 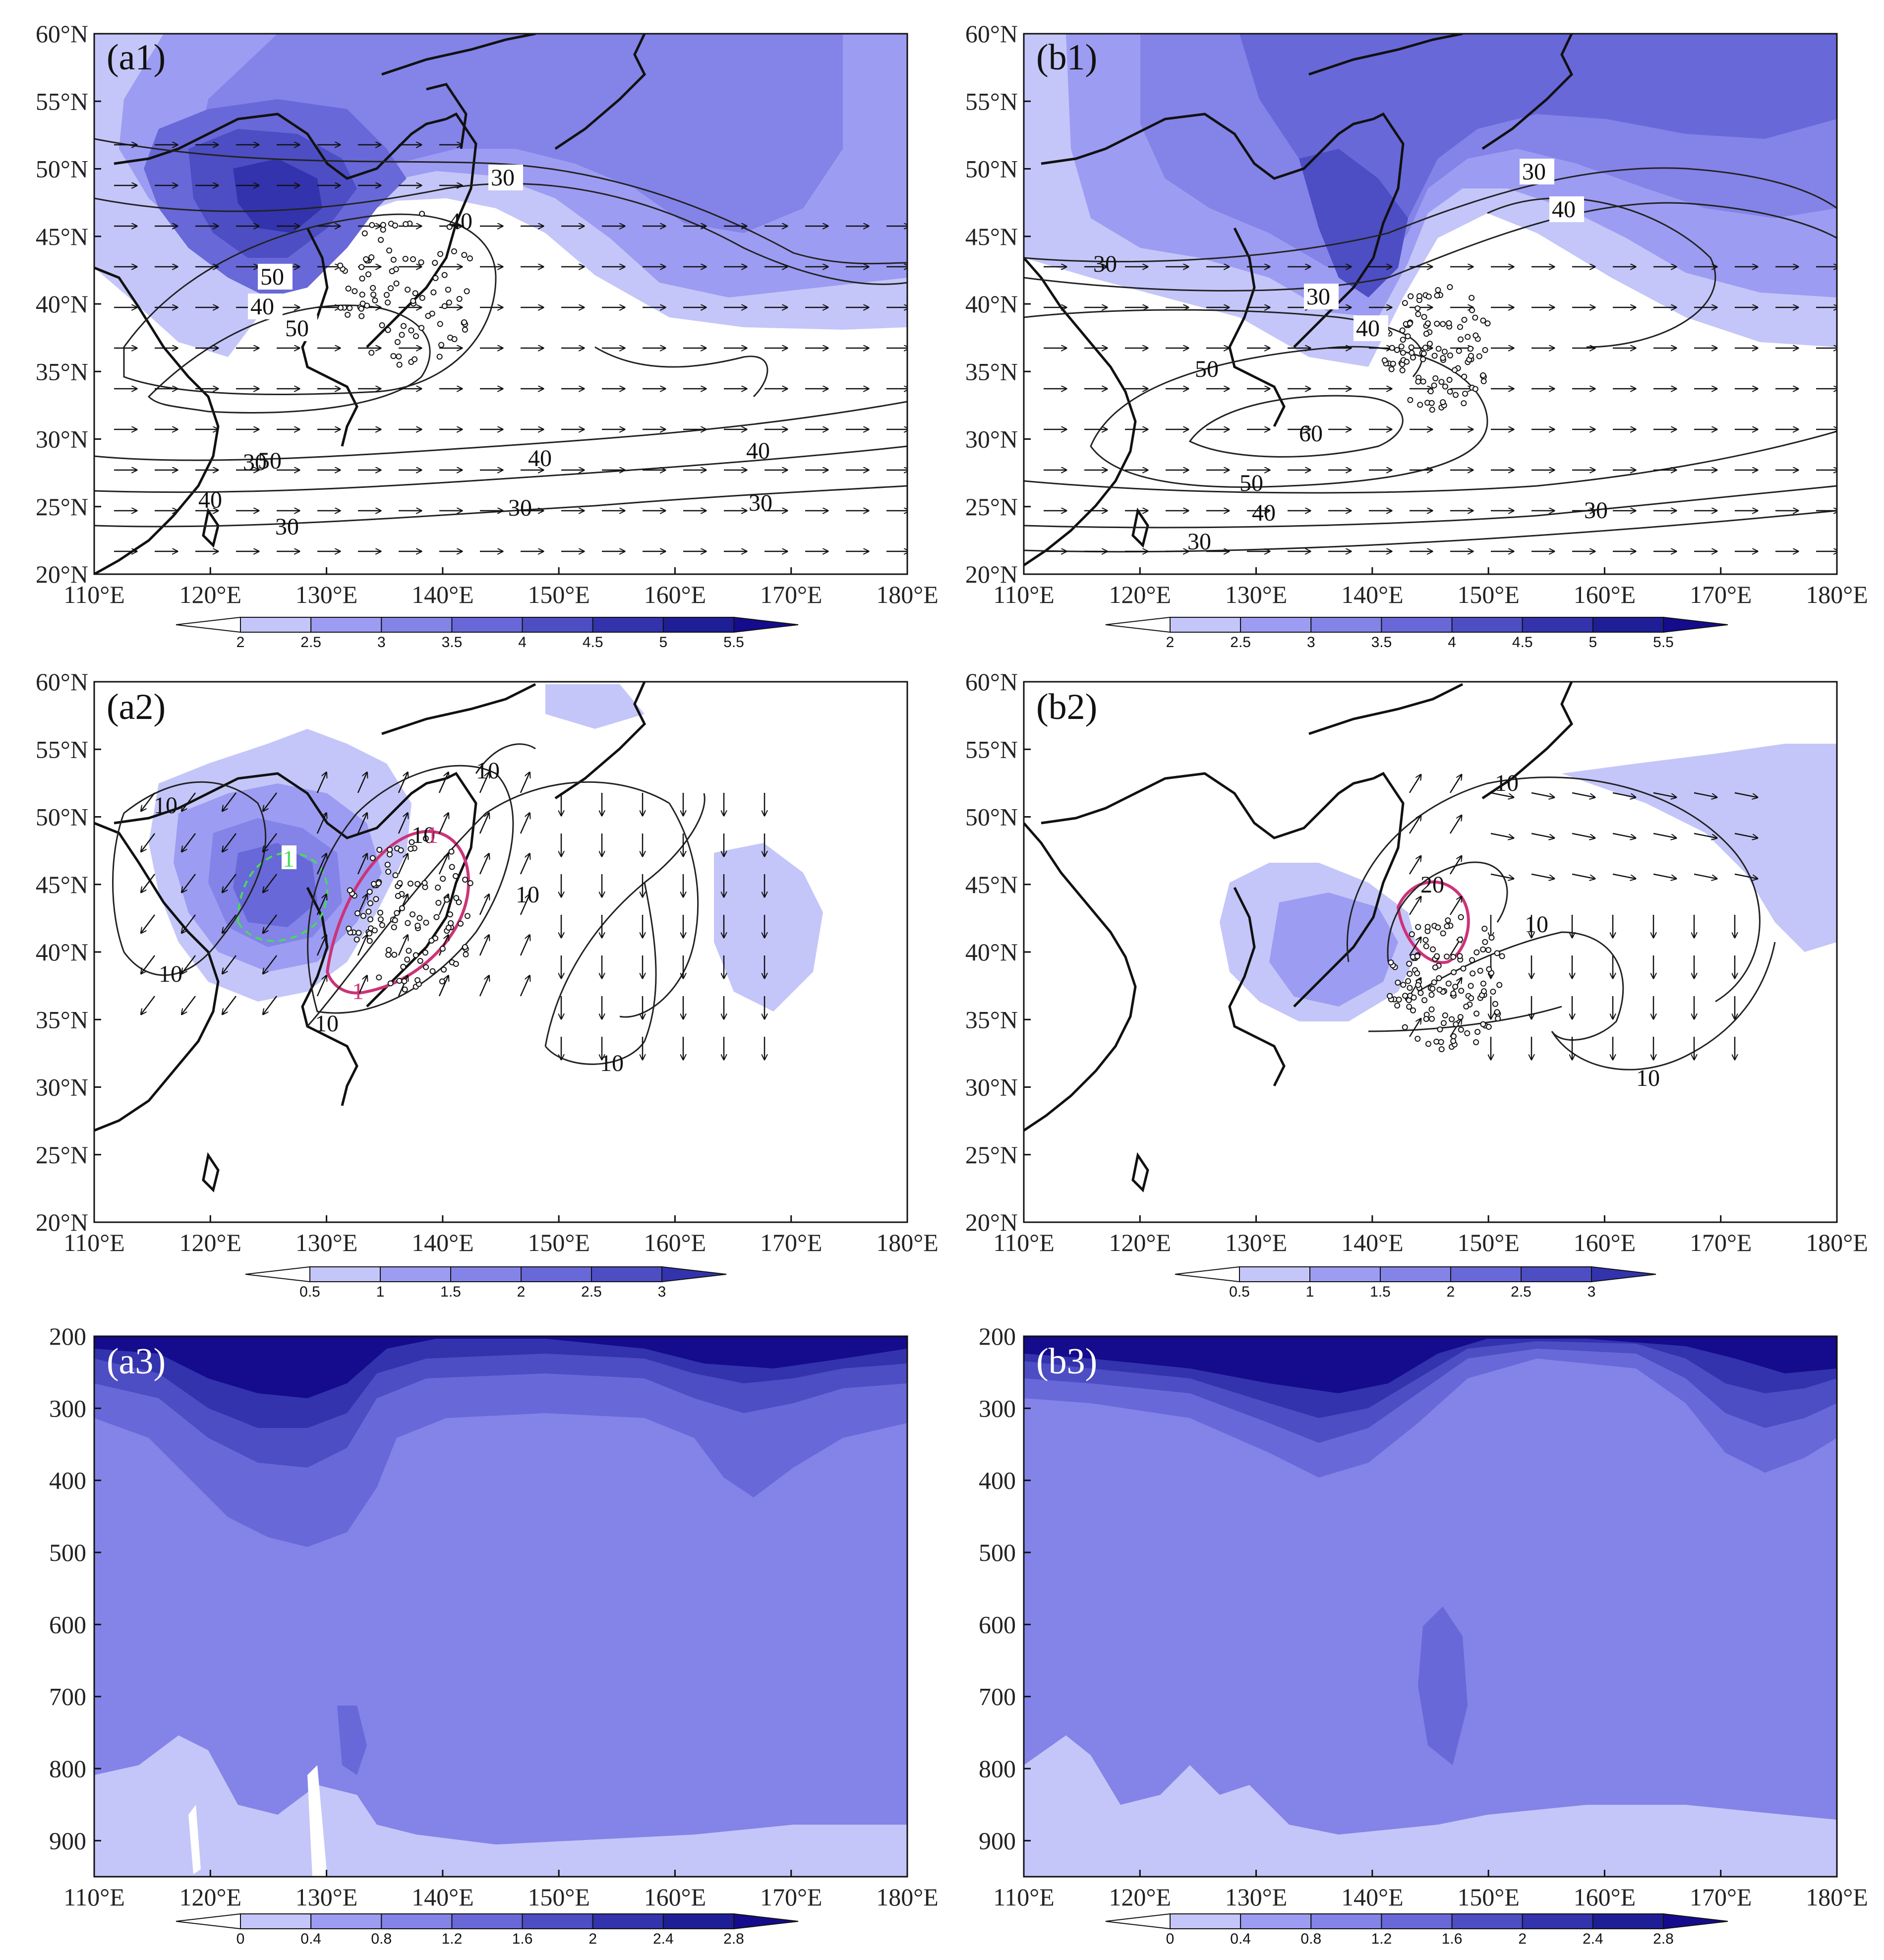 I want to click on y-tick-label: 25°N, so click(x=62, y=507).